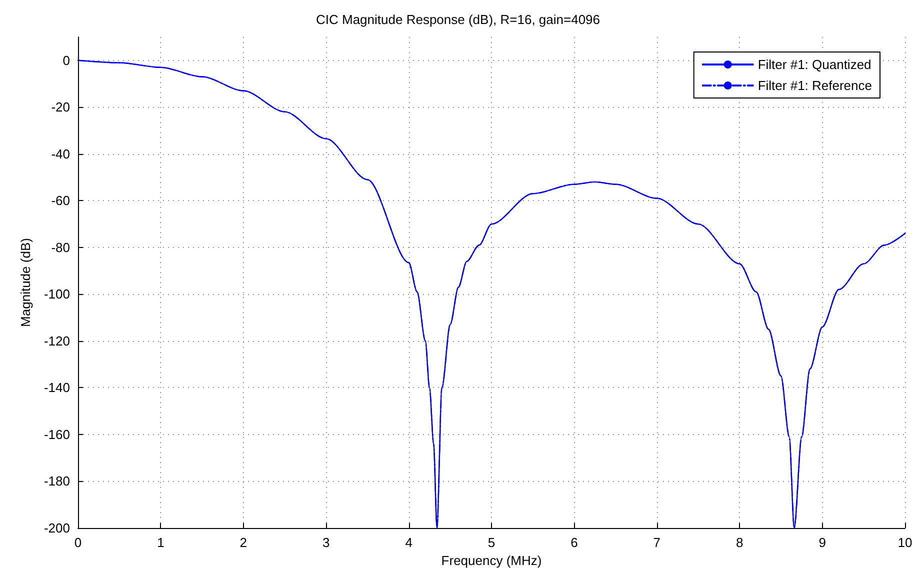 The width and height of the screenshot is (916, 575). I want to click on x-tick-label: 2, so click(244, 542).